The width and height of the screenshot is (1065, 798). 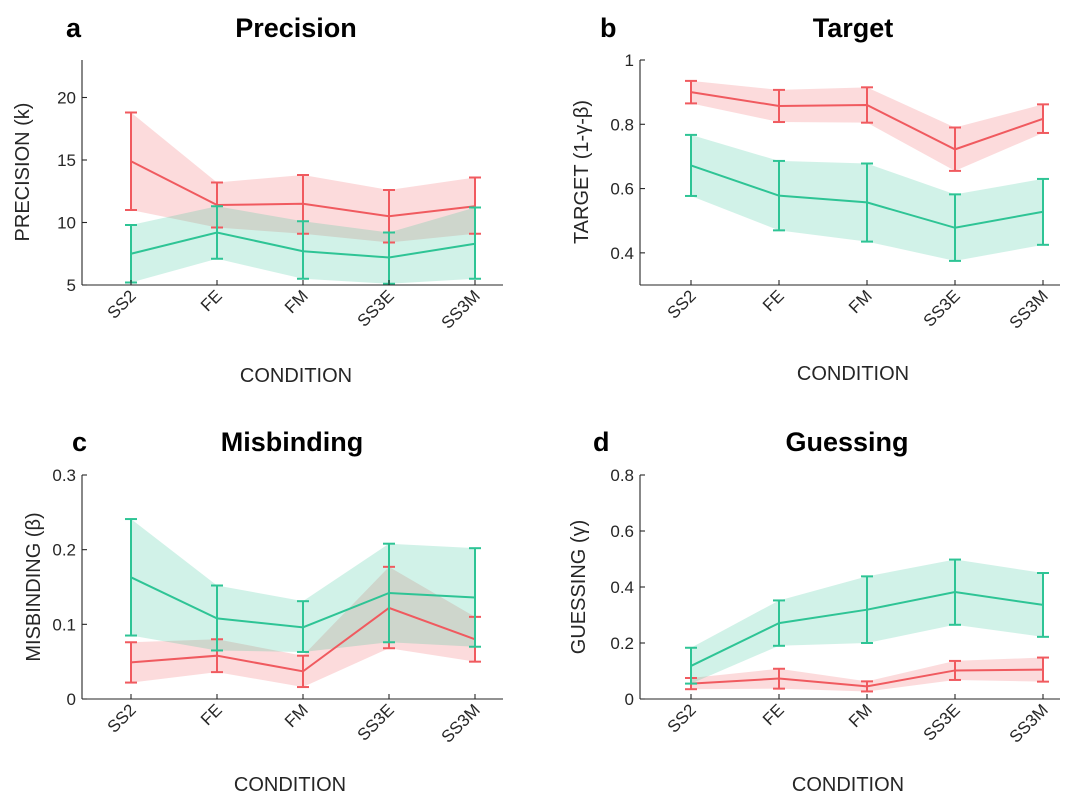 What do you see at coordinates (629, 699) in the screenshot?
I see `panel-d-ytick-label: 0` at bounding box center [629, 699].